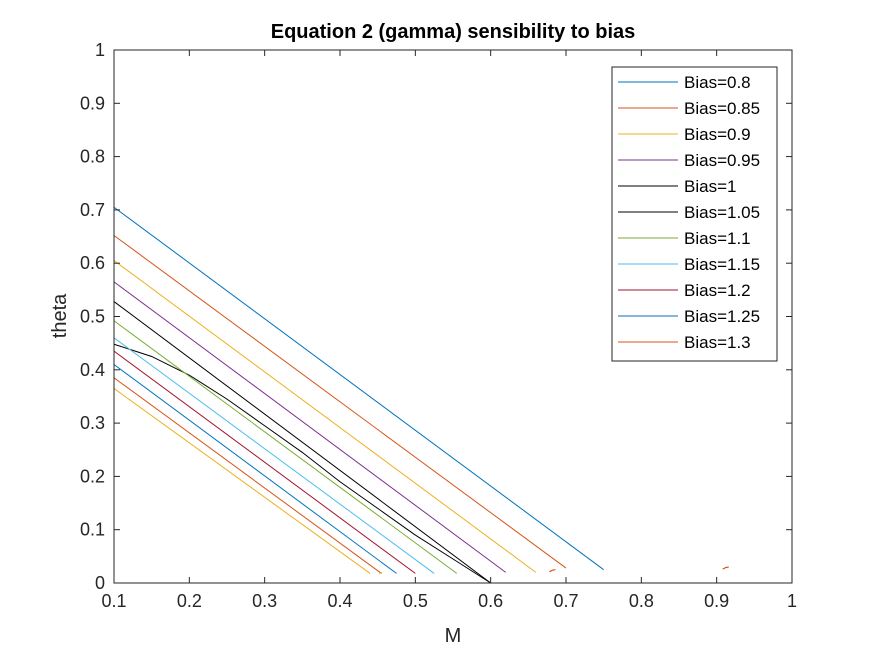 This screenshot has width=875, height=656. What do you see at coordinates (92, 103) in the screenshot?
I see `y-tick-label: 0.9` at bounding box center [92, 103].